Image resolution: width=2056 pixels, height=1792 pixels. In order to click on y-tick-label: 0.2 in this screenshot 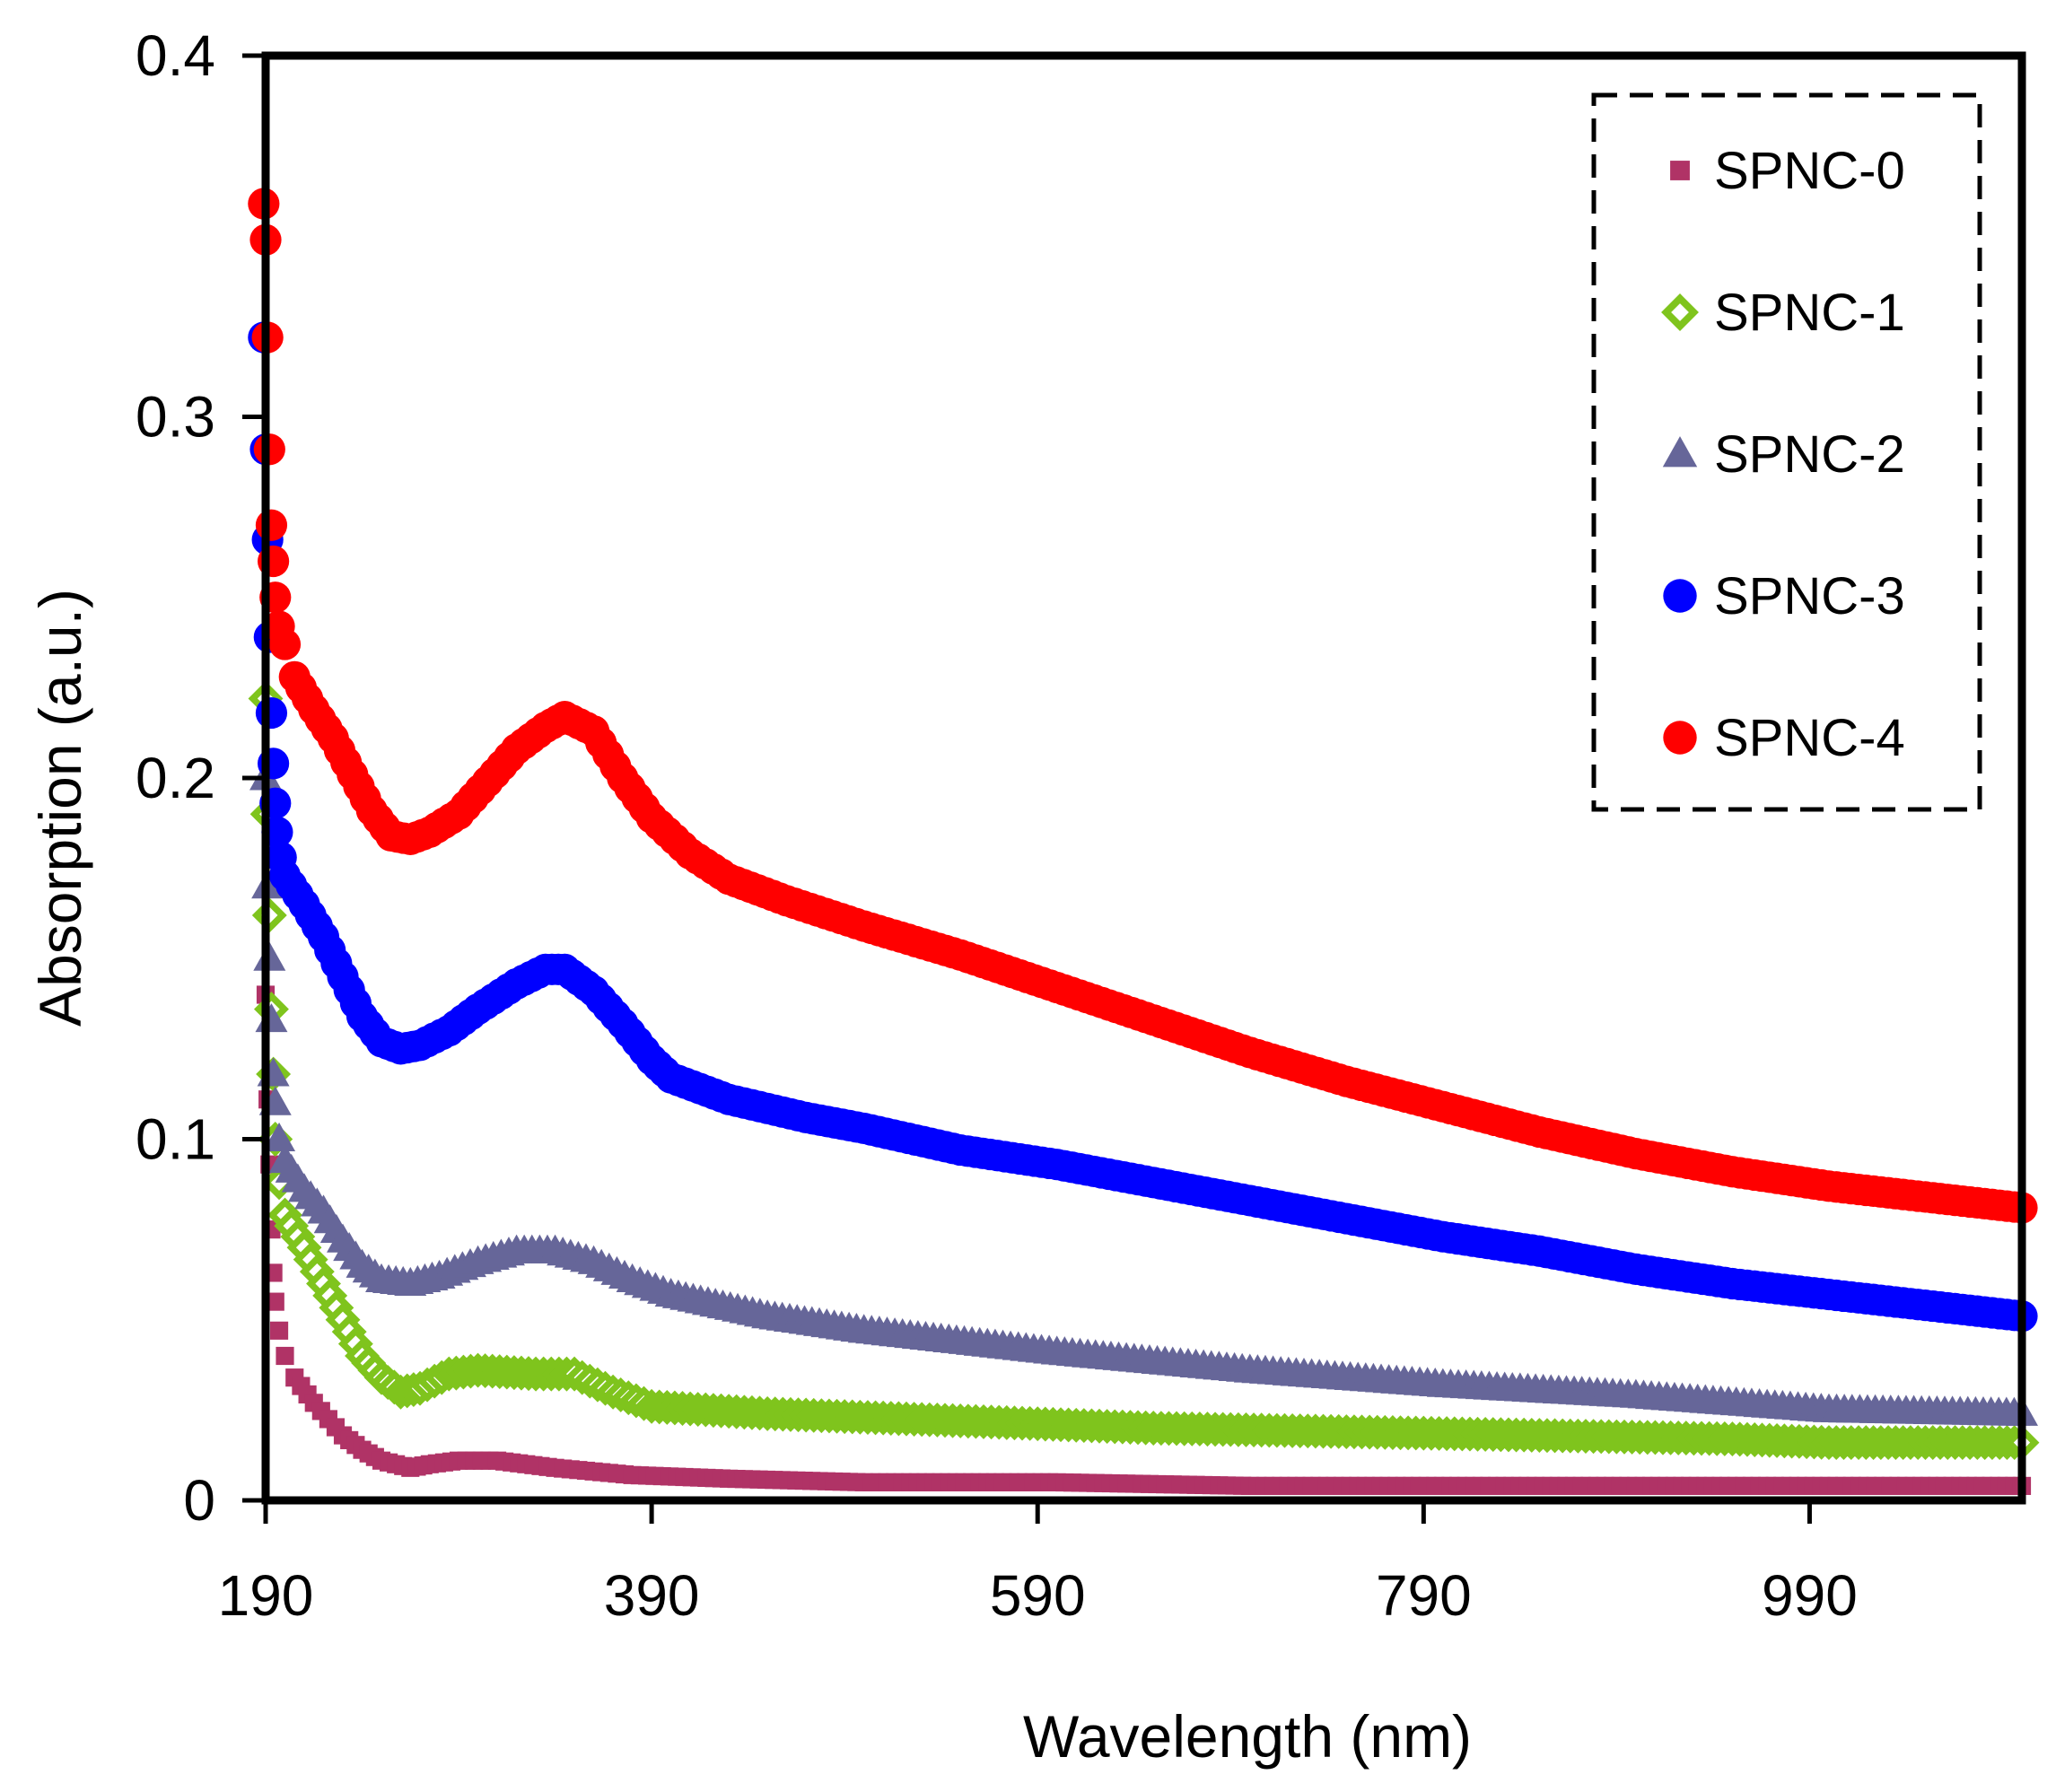, I will do `click(175, 778)`.